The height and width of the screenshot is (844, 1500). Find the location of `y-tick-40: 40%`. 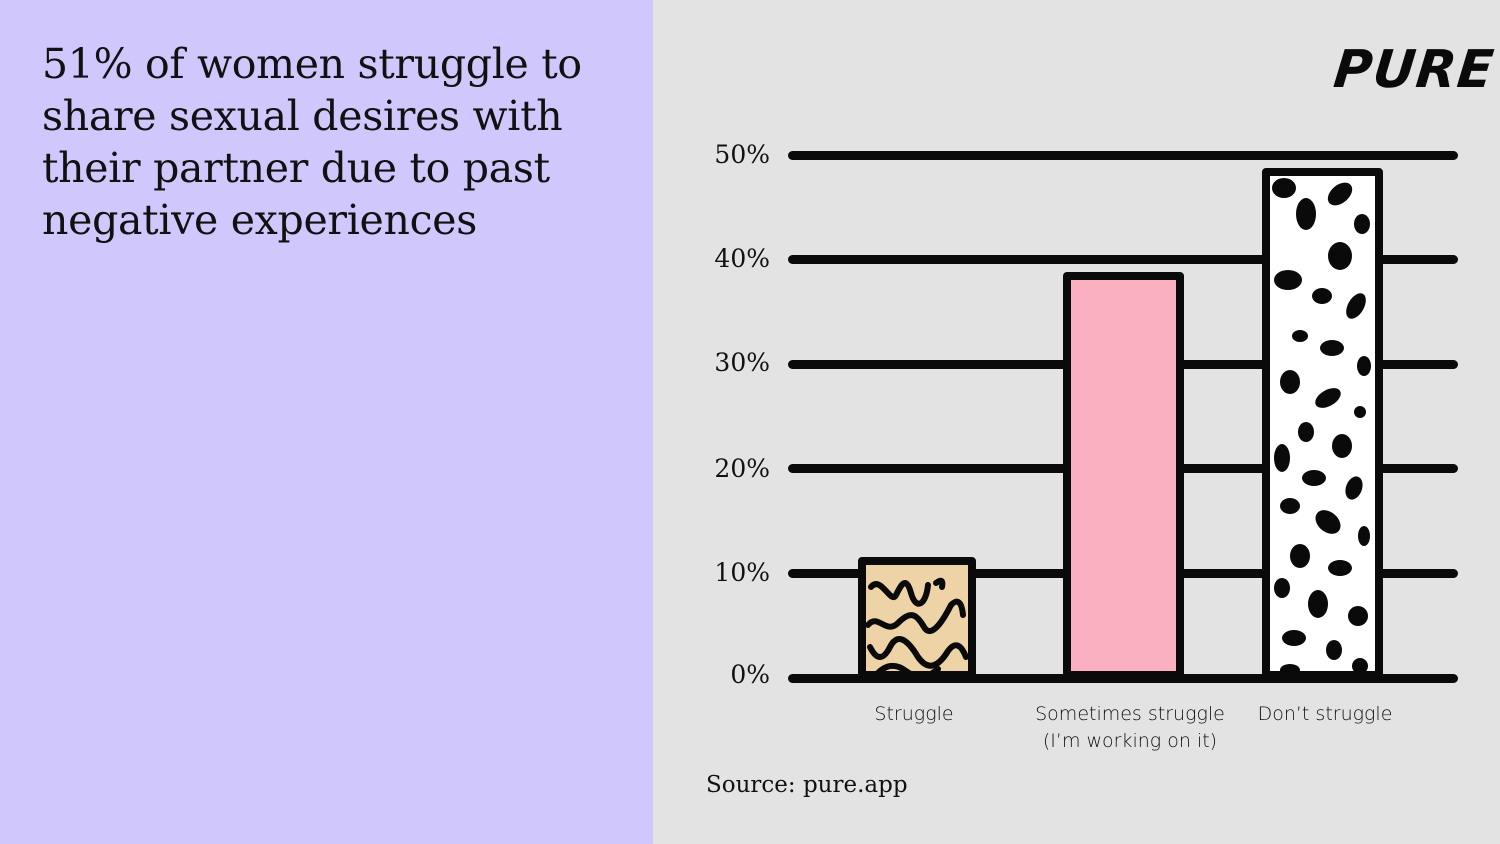

y-tick-40: 40% is located at coordinates (742, 258).